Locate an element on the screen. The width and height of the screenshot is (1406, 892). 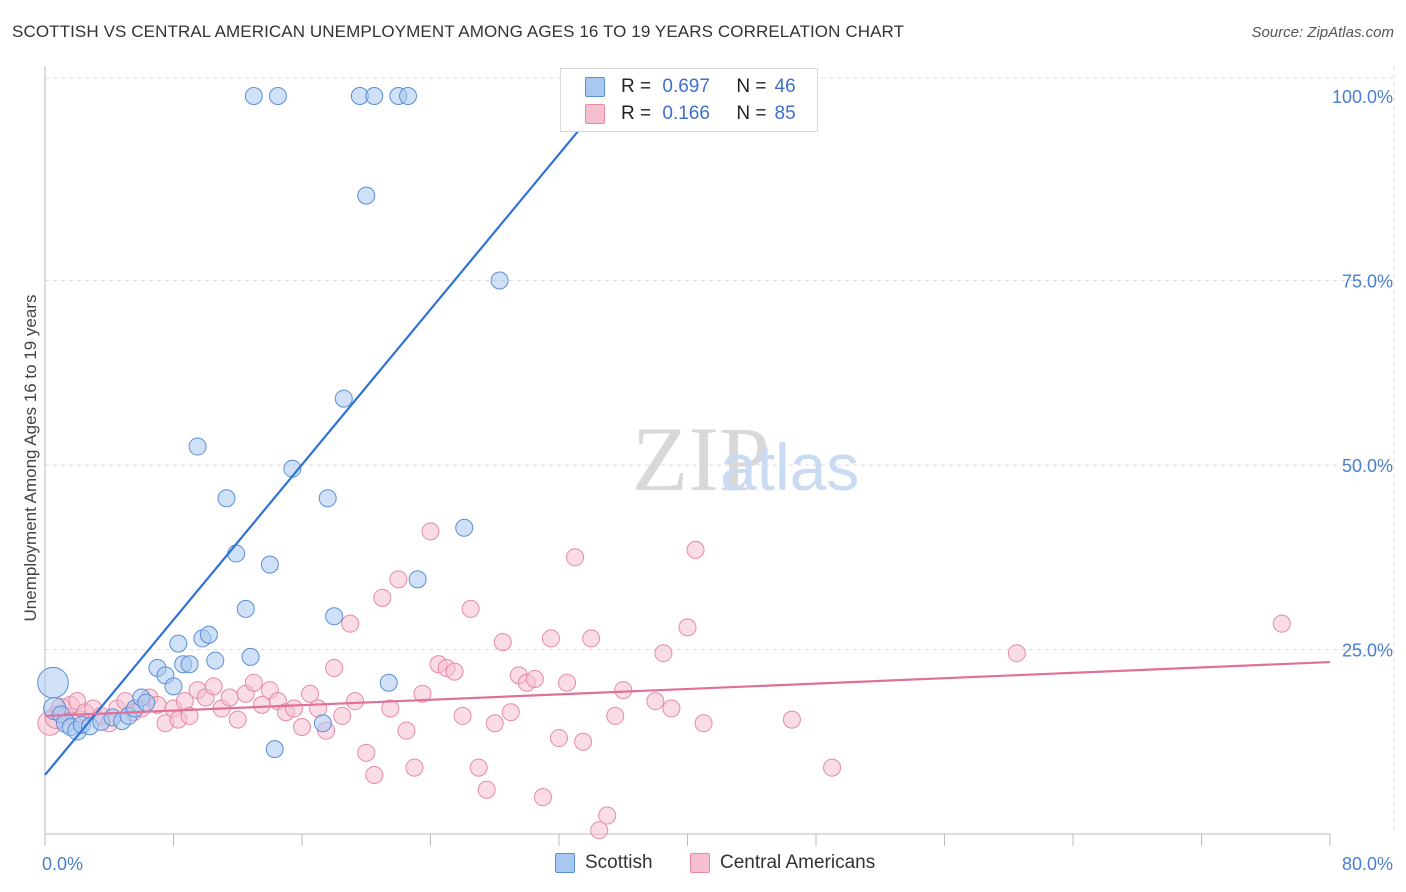
y-tick-label: 75.0% is located at coordinates (1367, 282).